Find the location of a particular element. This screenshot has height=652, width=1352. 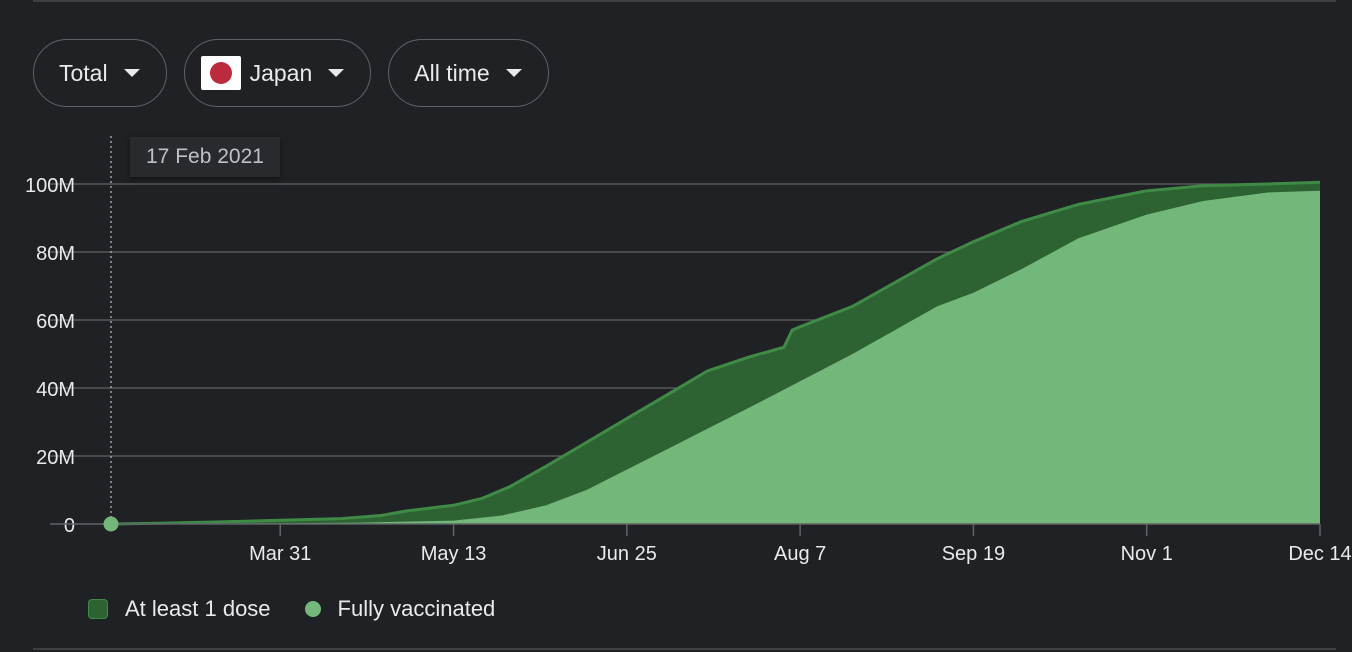

x-tick-label: Jun 25 is located at coordinates (627, 554).